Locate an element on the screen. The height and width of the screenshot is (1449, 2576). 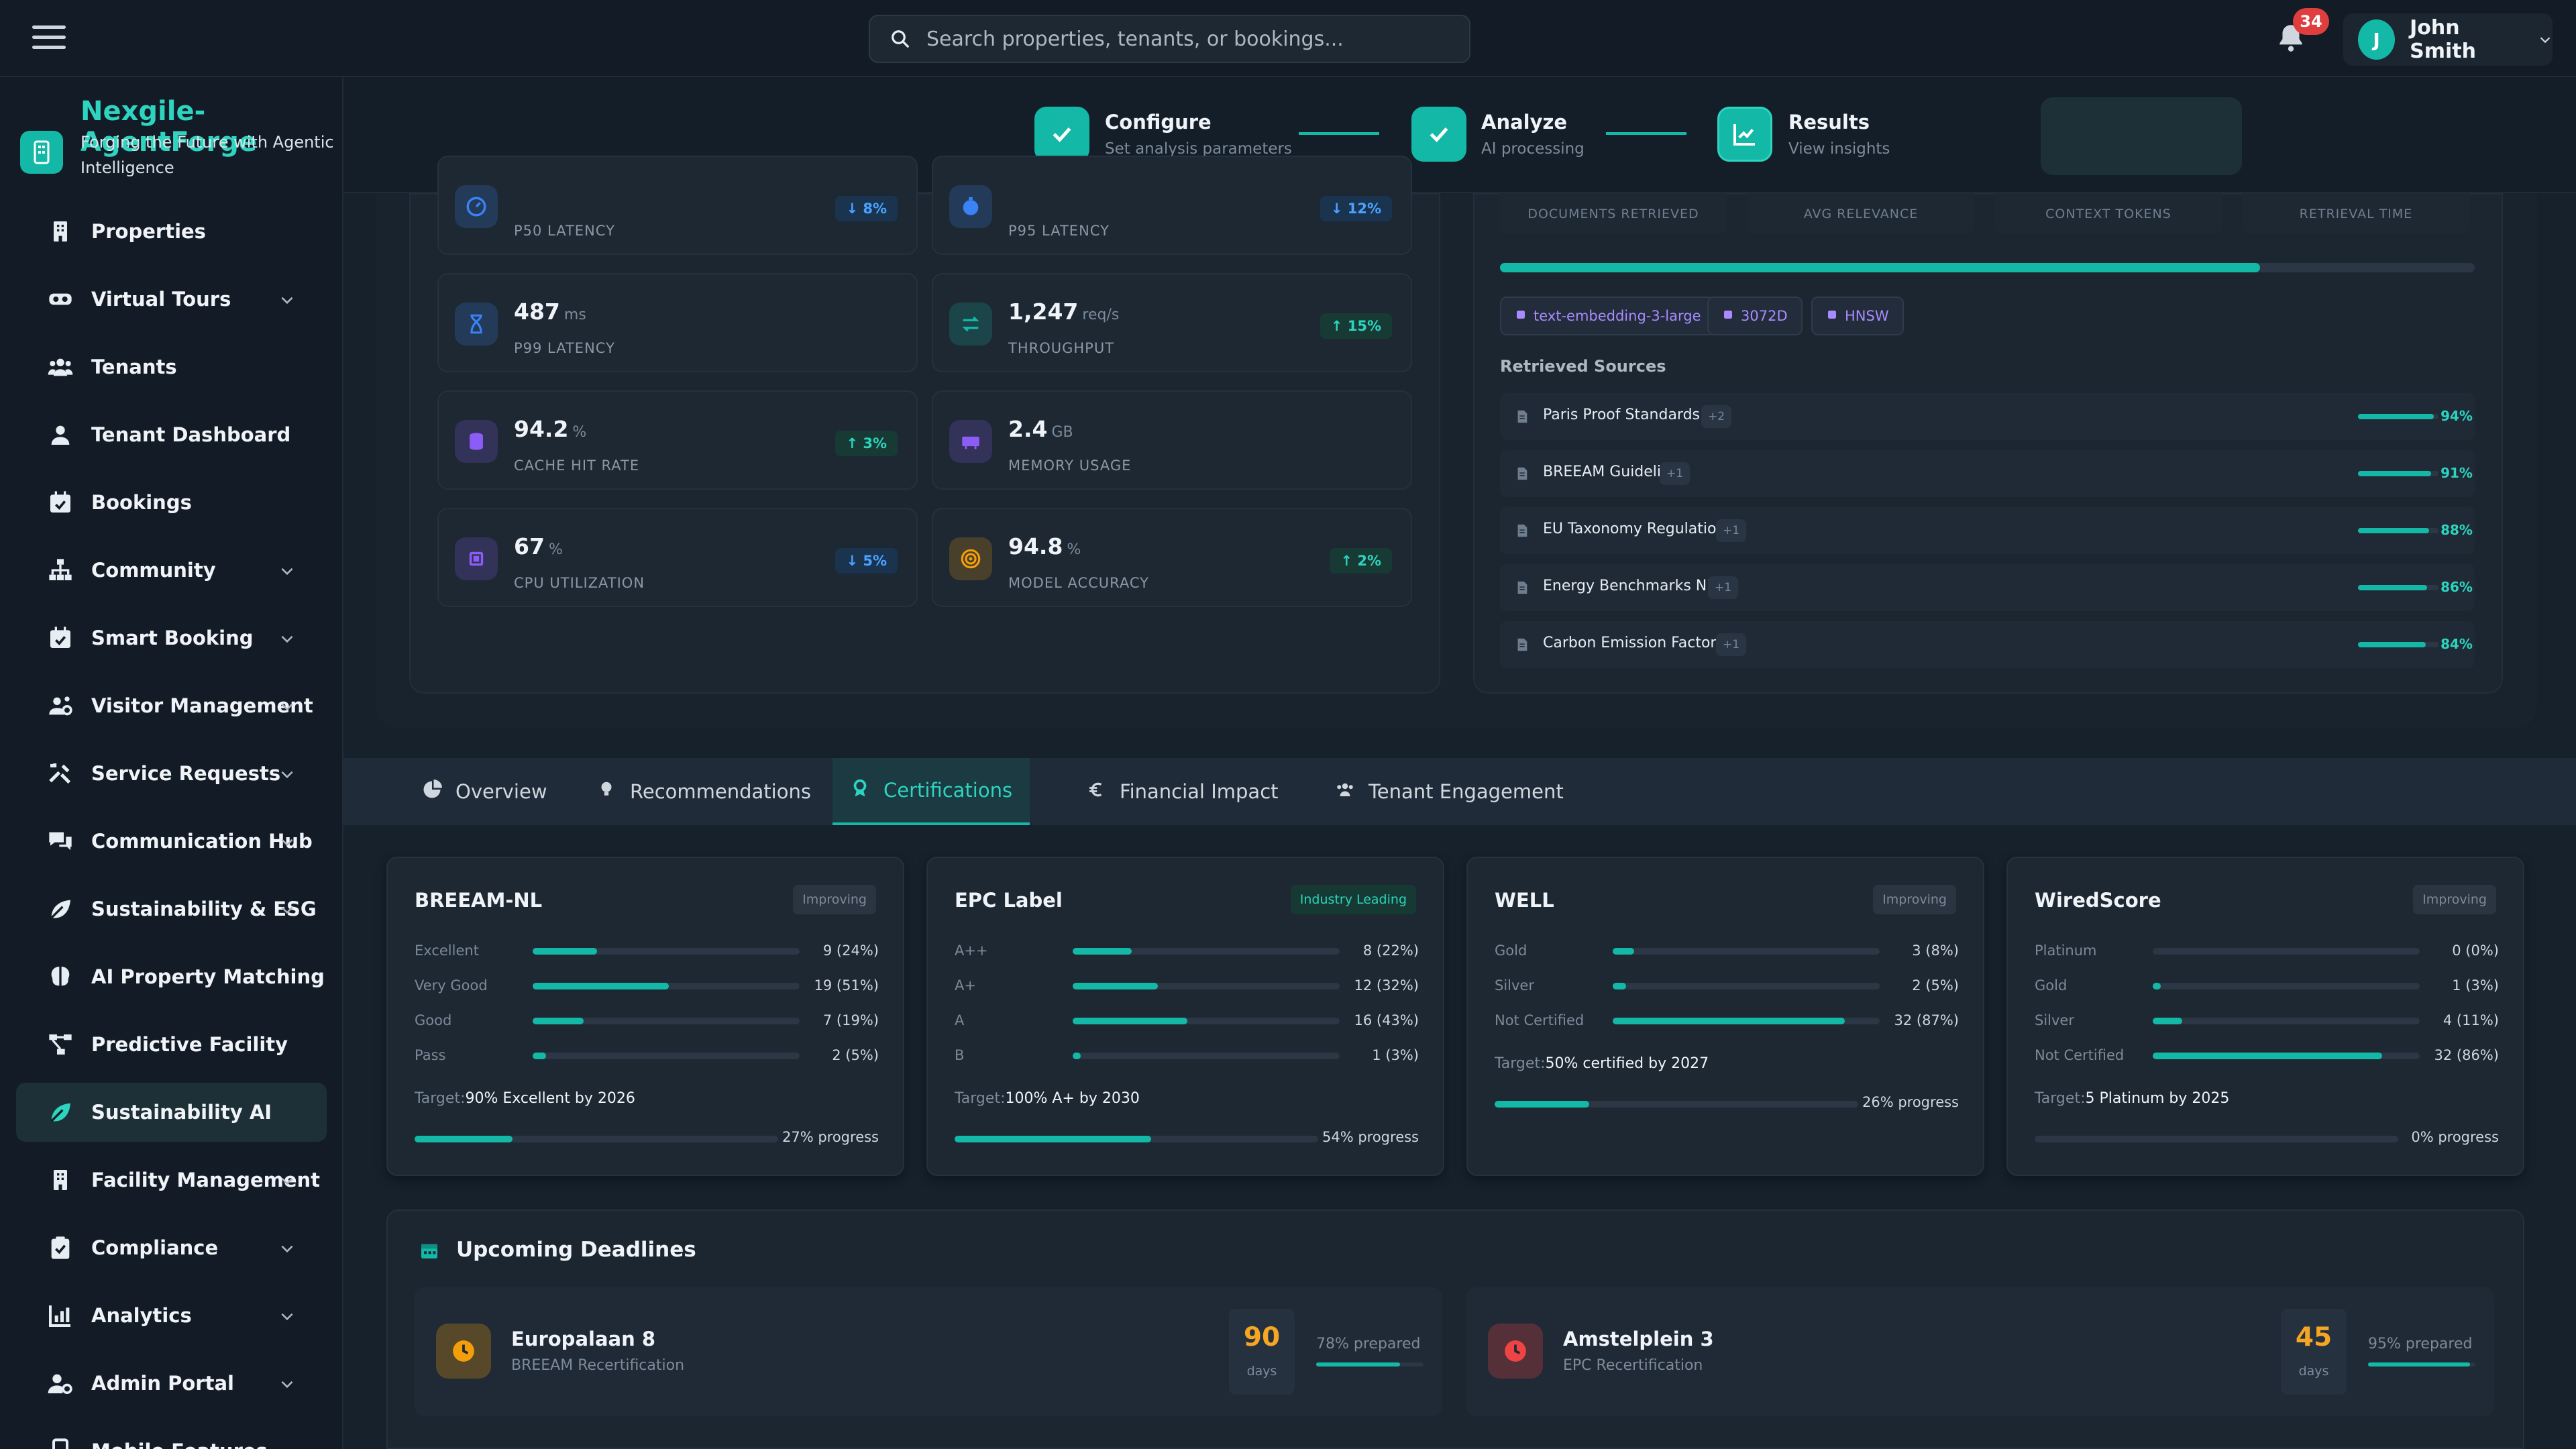
sidebar-item-community: Community is located at coordinates (171, 570).